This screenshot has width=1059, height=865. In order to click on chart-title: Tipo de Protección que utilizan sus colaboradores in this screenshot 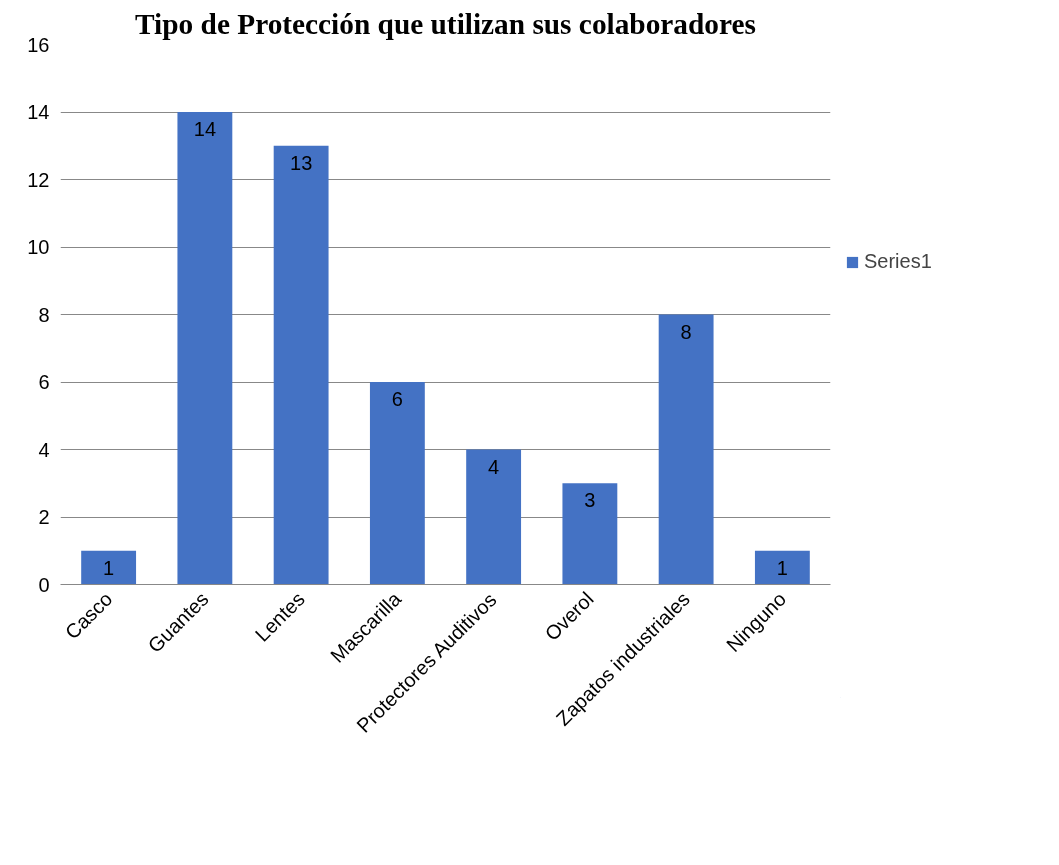, I will do `click(445, 23)`.